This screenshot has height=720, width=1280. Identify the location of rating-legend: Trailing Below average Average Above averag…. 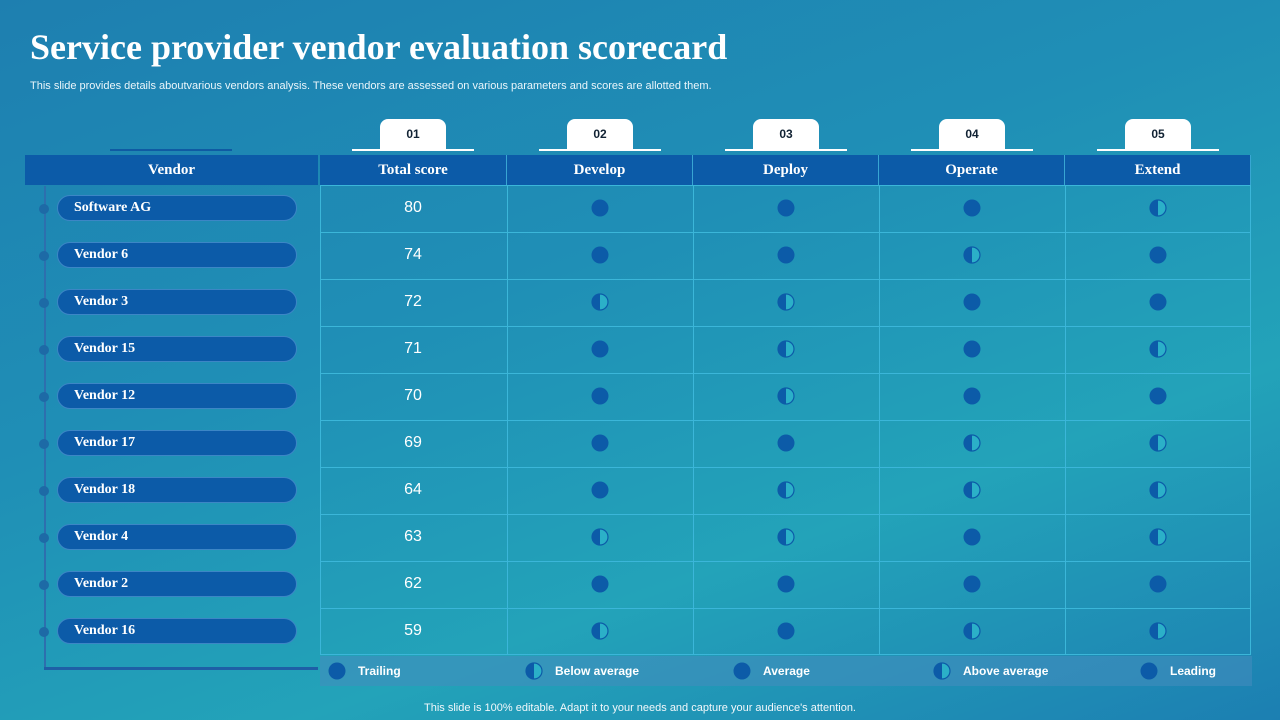
(786, 671).